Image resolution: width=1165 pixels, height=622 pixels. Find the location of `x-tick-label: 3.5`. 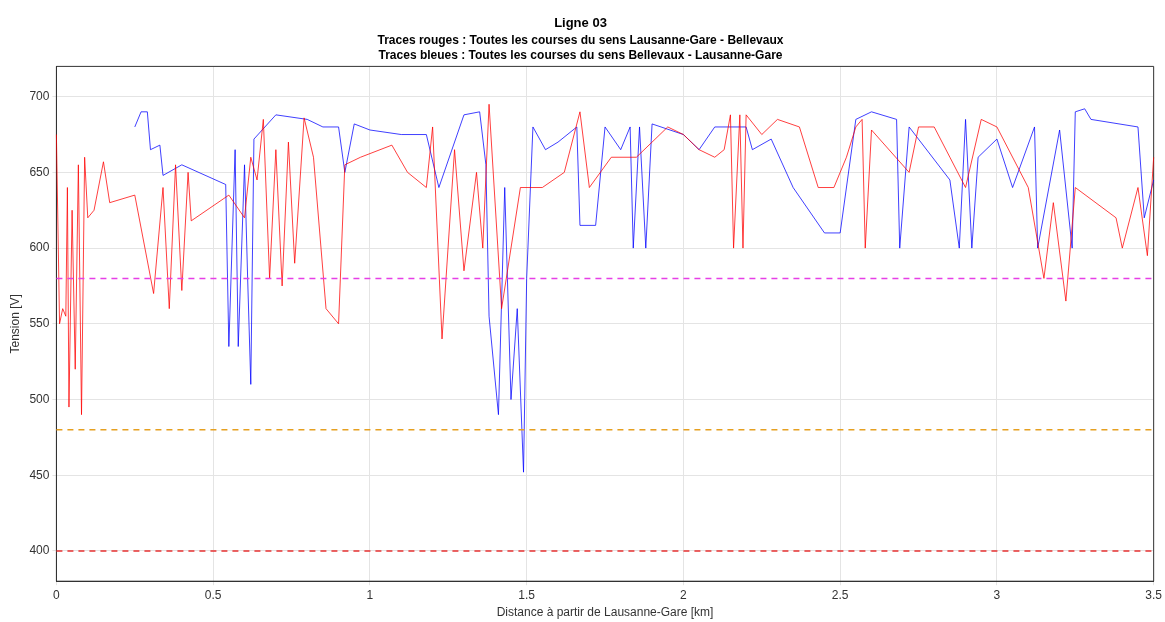

x-tick-label: 3.5 is located at coordinates (1154, 594).